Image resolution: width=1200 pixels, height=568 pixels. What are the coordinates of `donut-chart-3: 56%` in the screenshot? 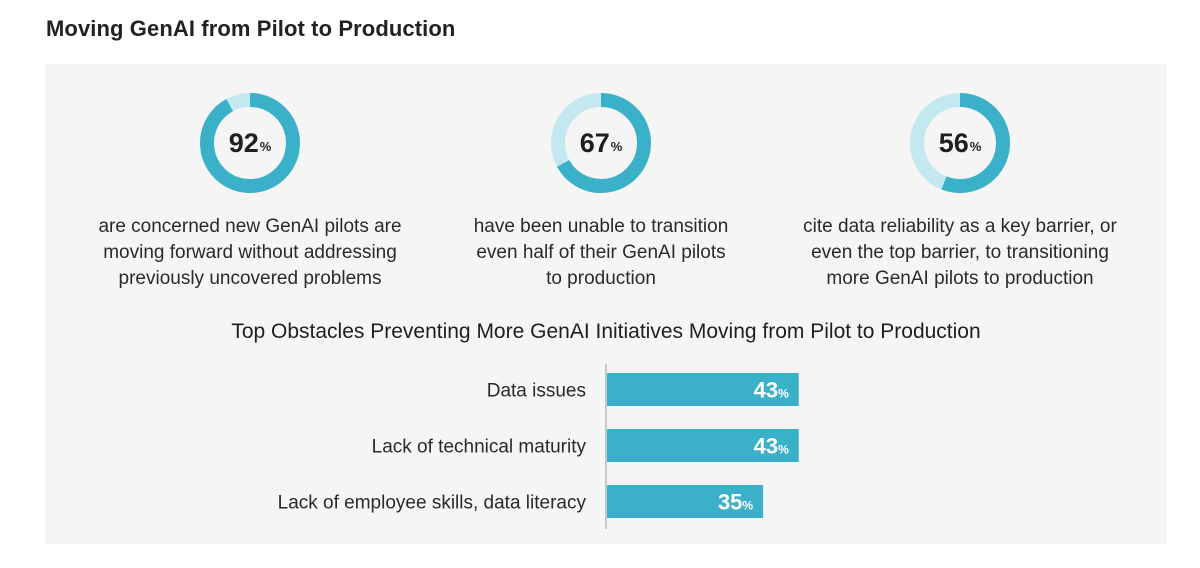 It's located at (960, 143).